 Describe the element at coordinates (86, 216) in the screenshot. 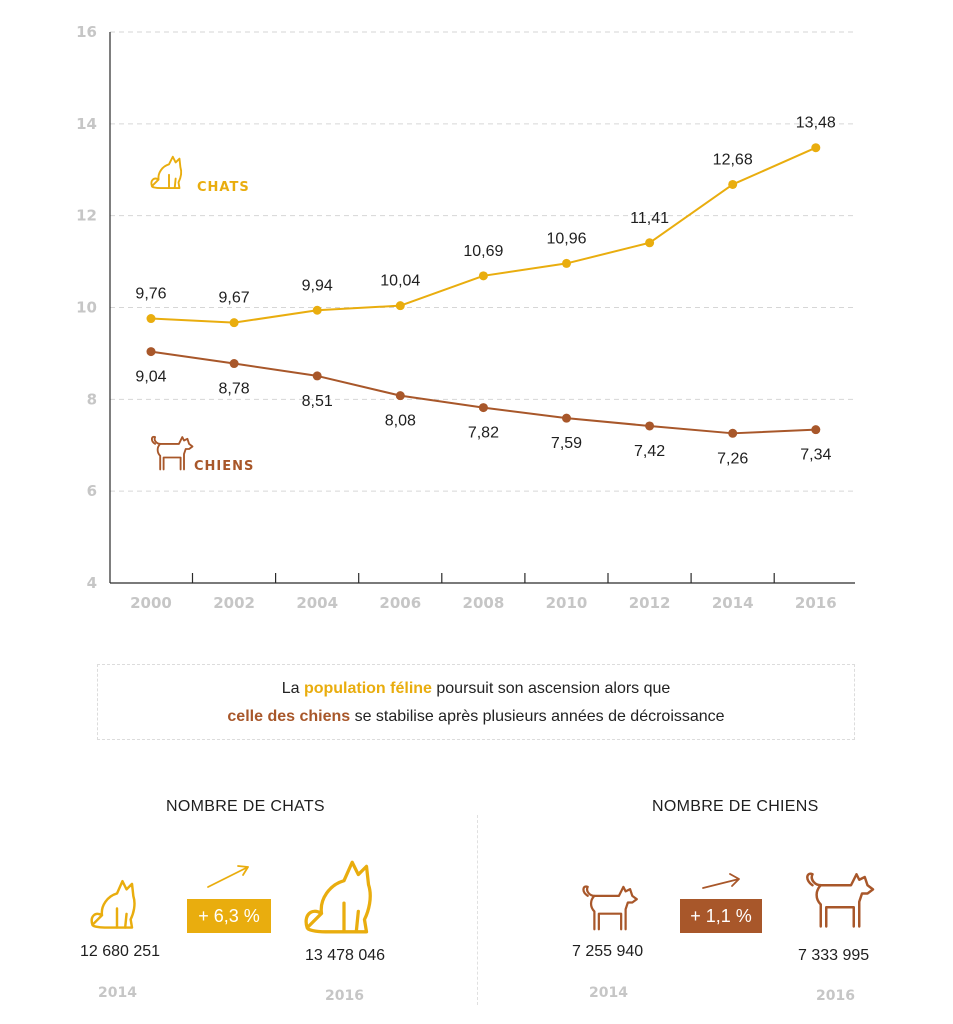

I see `y-tick-label: 12` at that location.